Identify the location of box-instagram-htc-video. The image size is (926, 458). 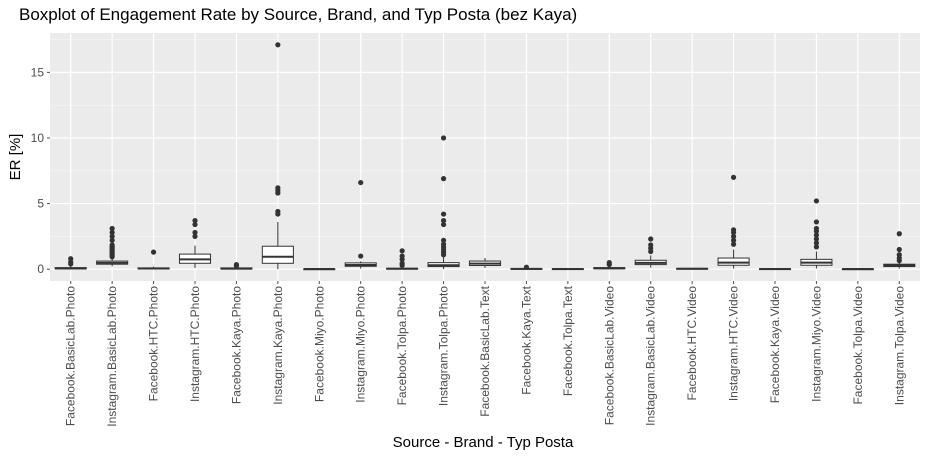
(733, 221).